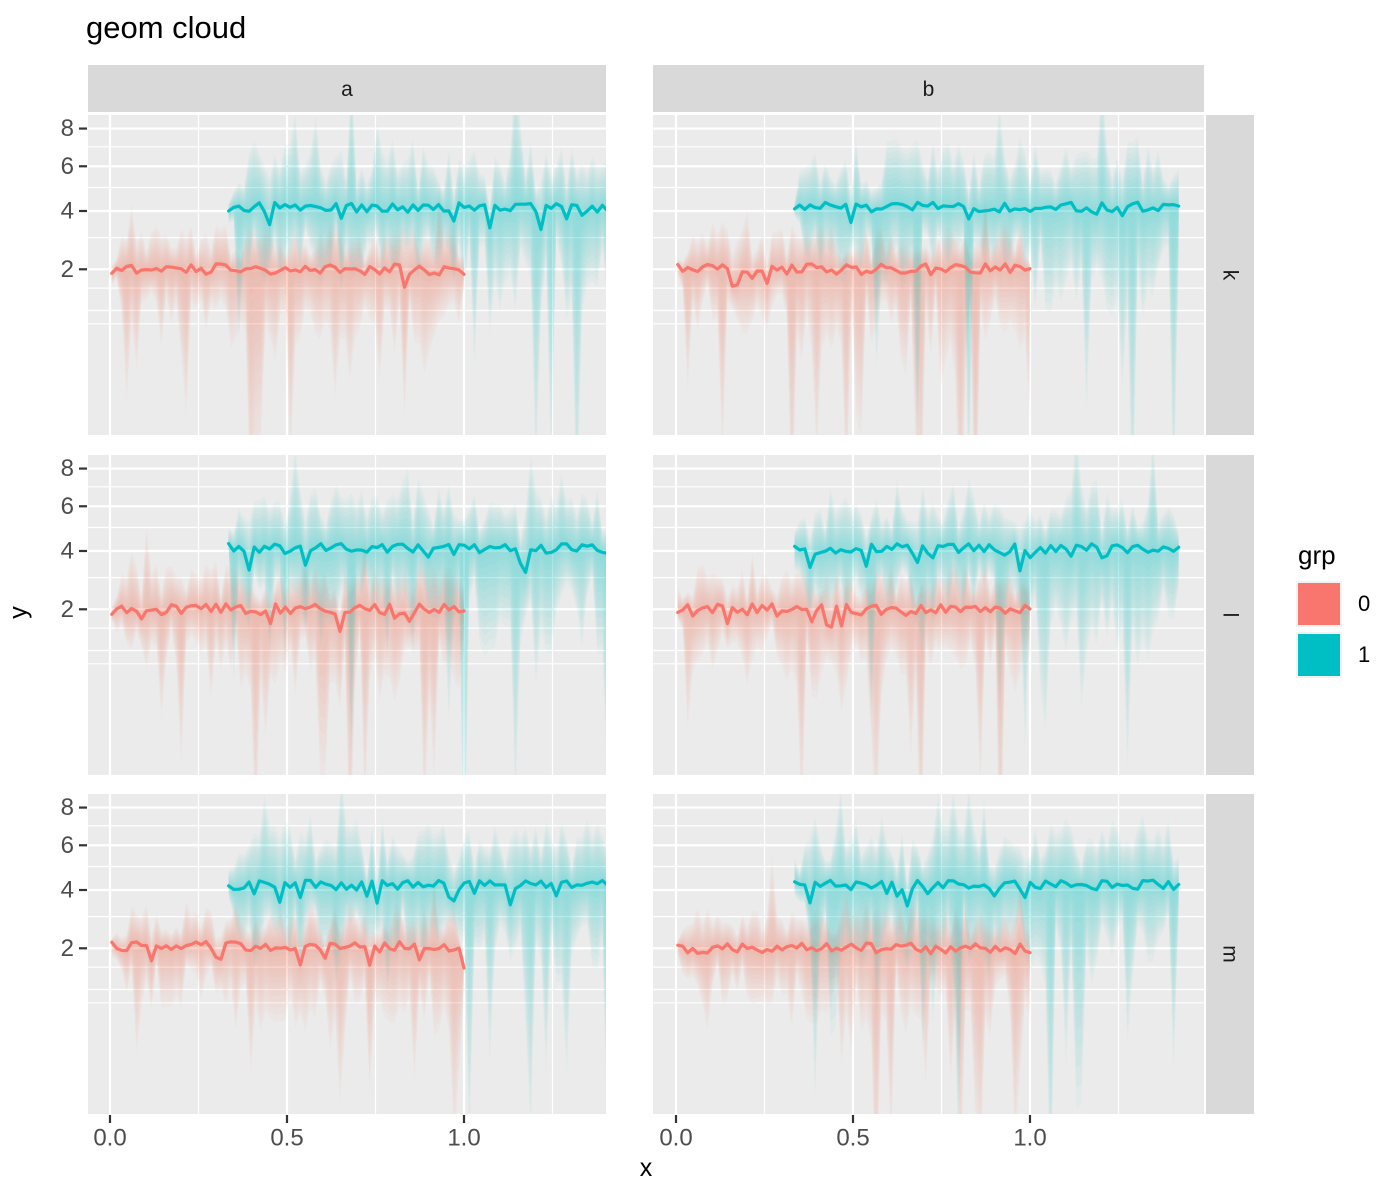 The width and height of the screenshot is (1400, 1200). I want to click on legend-item-grp1: 1, so click(1333, 655).